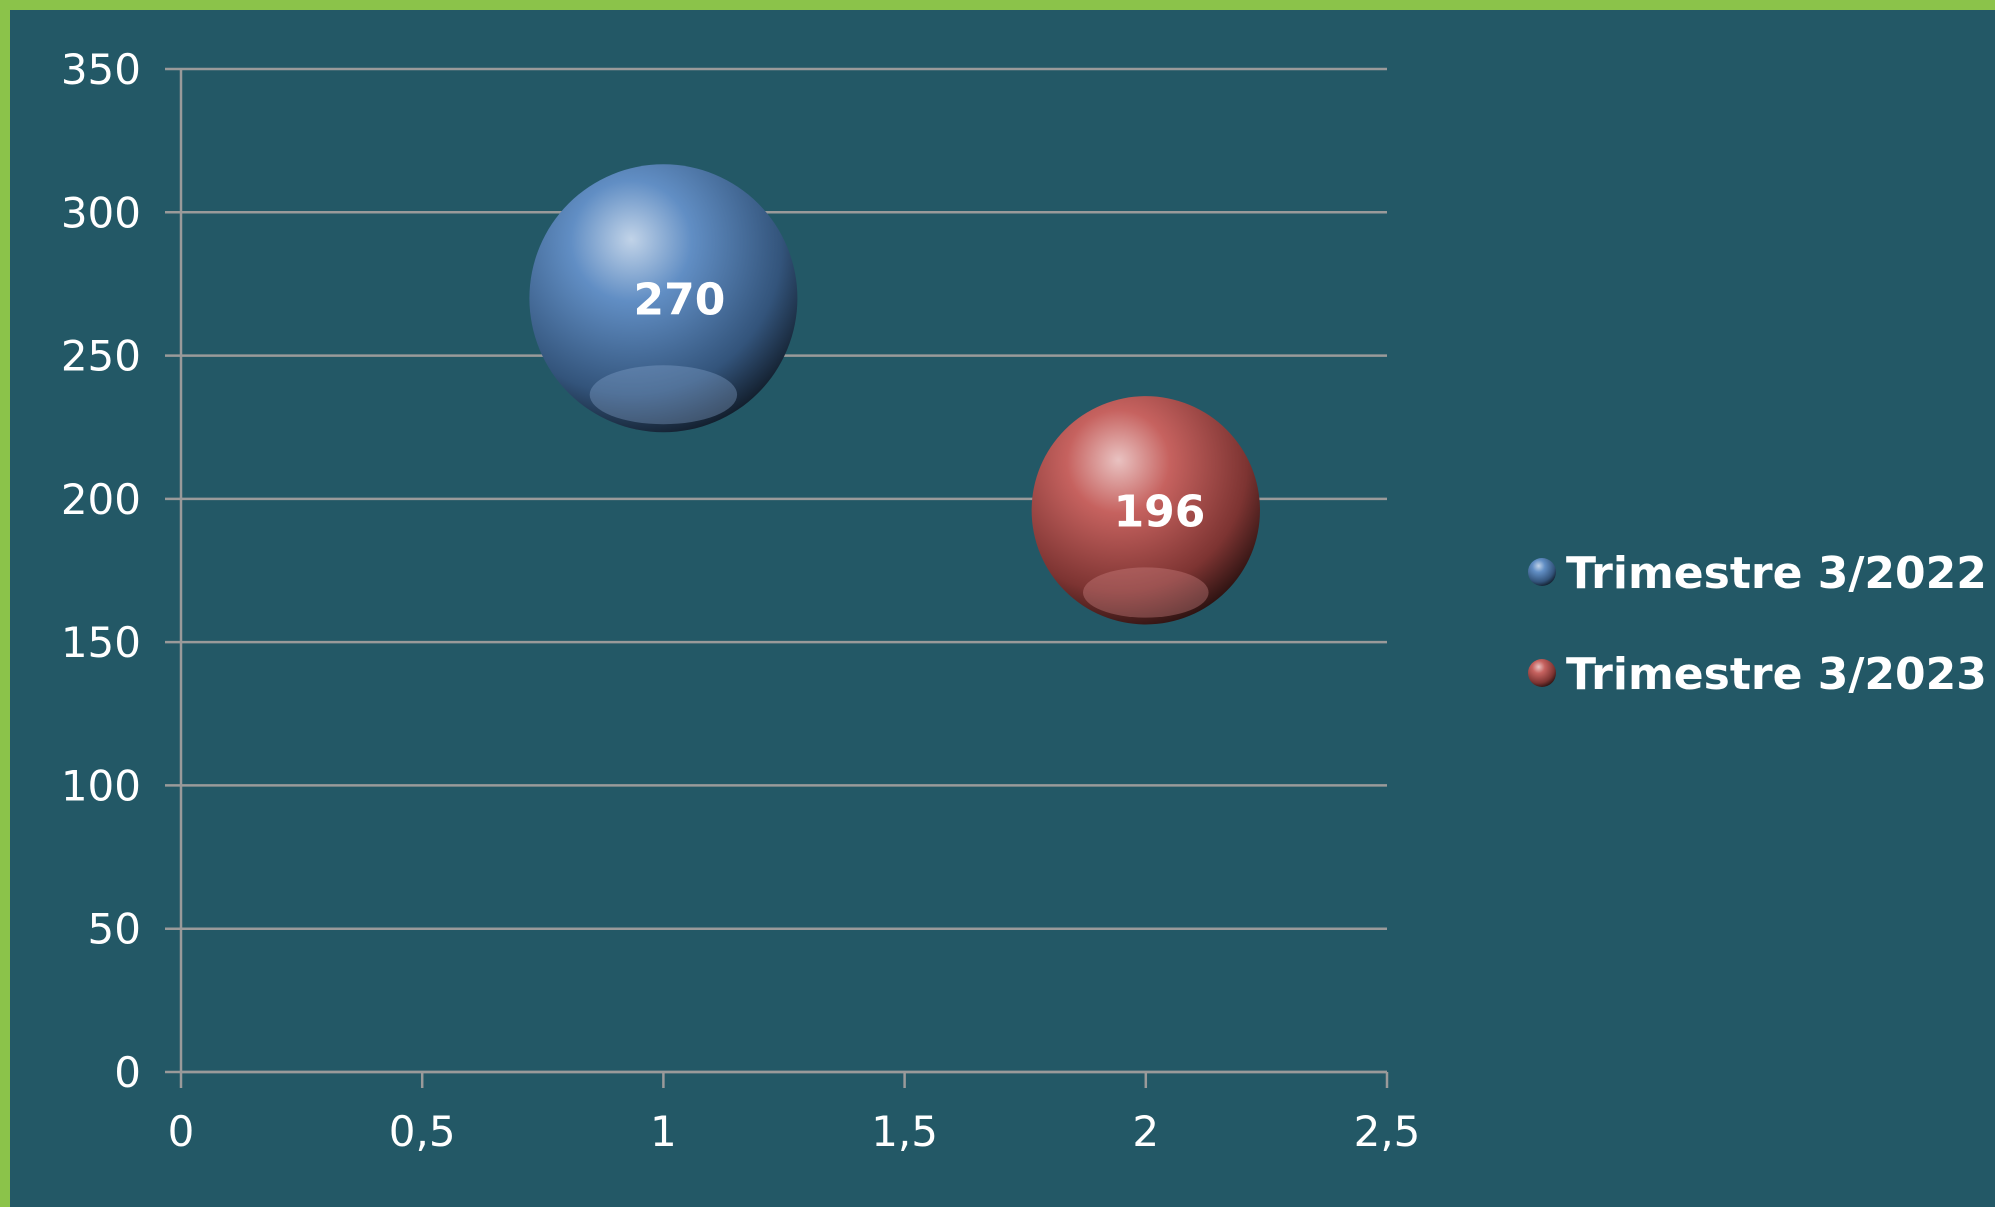 The image size is (1995, 1207). I want to click on y-tick-label: 200, so click(101, 499).